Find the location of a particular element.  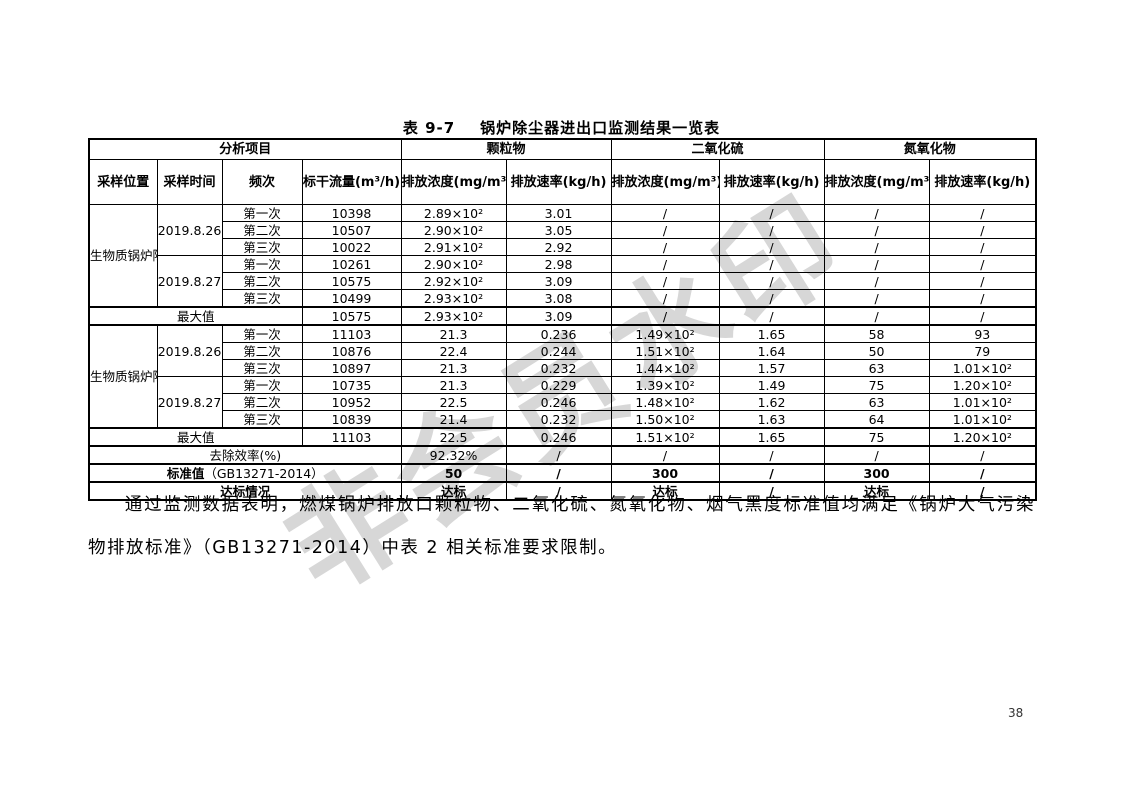

removal-efficiency-label: 去除效率(%) is located at coordinates (245, 455).